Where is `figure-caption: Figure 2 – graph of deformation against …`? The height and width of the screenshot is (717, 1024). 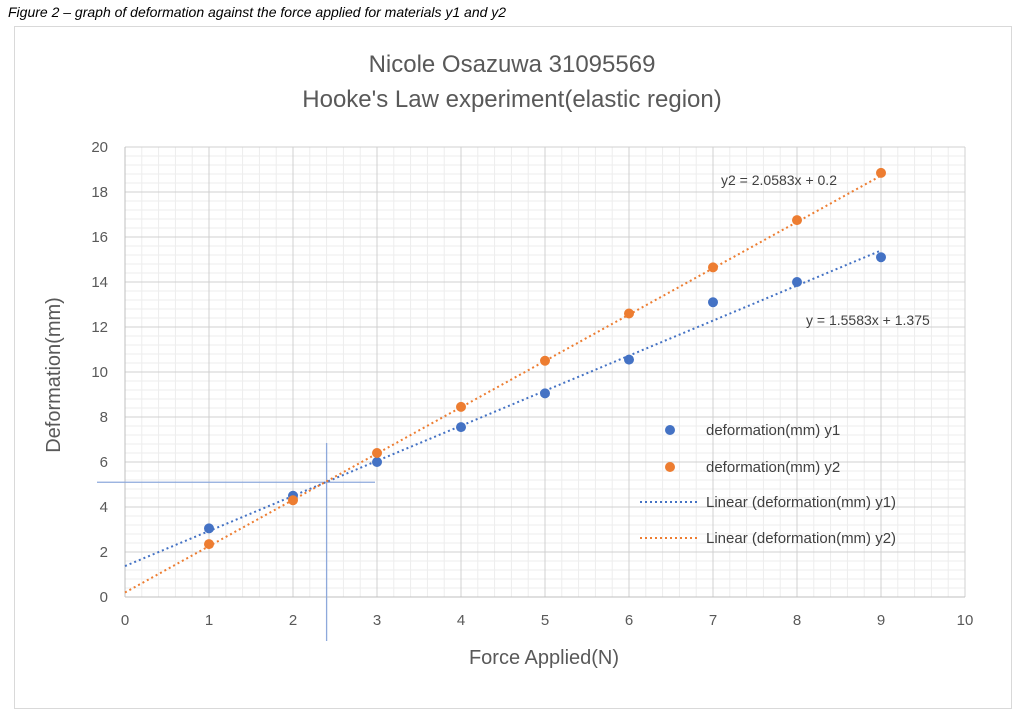 figure-caption: Figure 2 – graph of deformation against … is located at coordinates (257, 12).